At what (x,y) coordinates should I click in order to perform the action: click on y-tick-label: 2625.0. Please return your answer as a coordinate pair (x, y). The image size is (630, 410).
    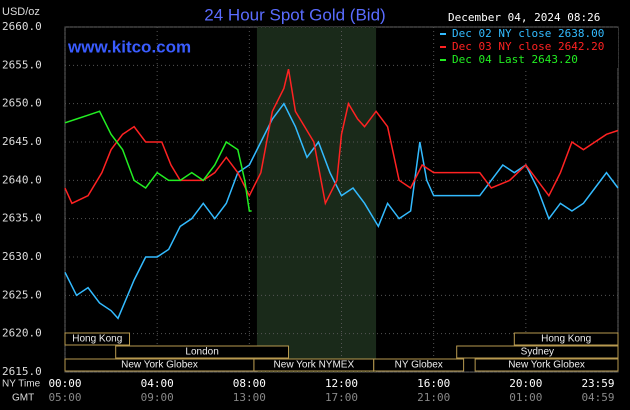
    Looking at the image, I should click on (22, 294).